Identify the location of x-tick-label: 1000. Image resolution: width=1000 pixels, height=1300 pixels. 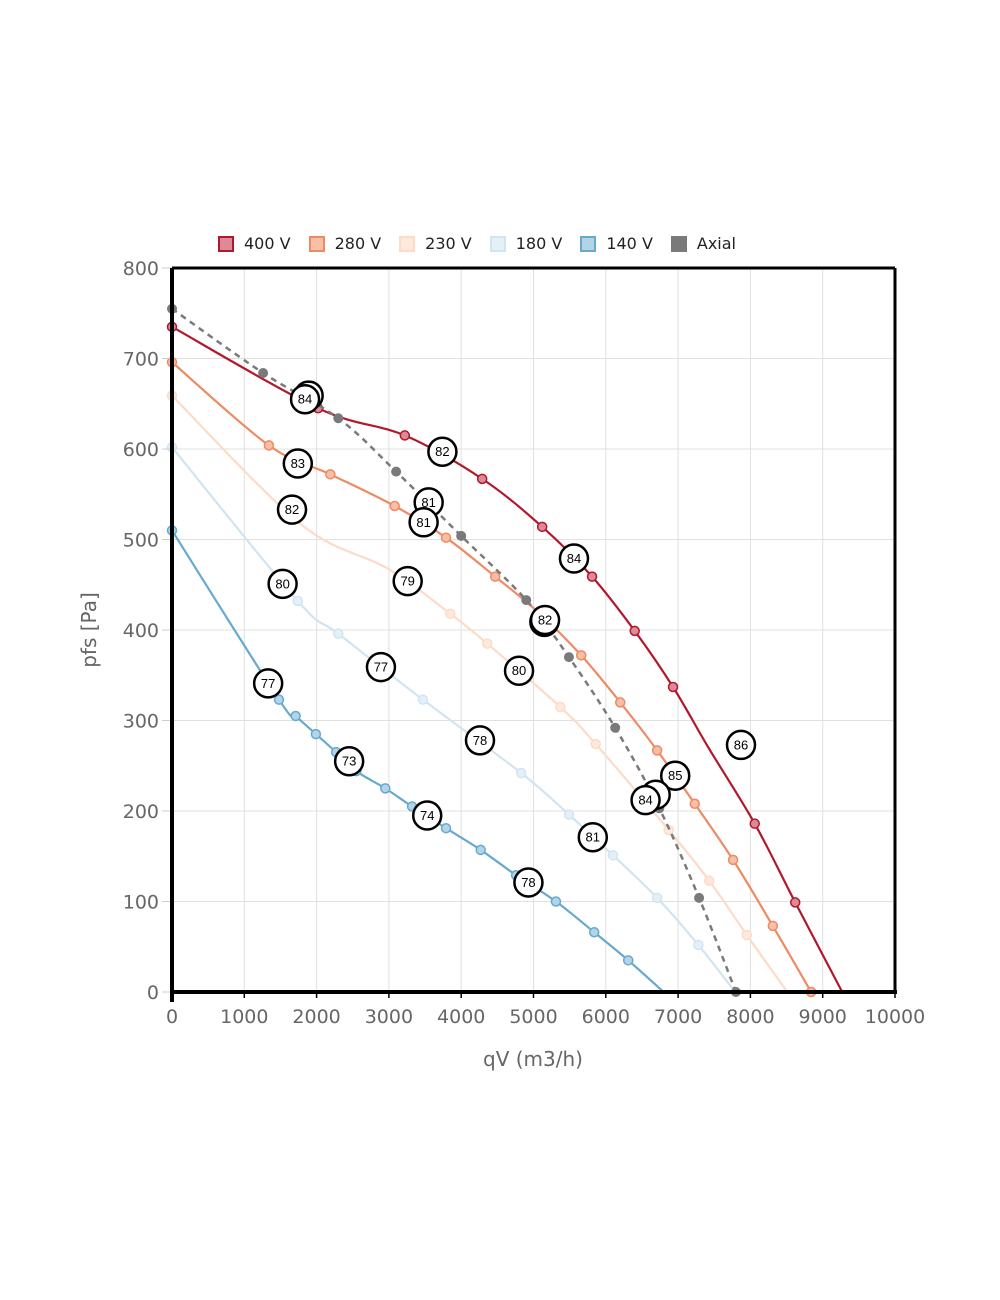
(244, 1017).